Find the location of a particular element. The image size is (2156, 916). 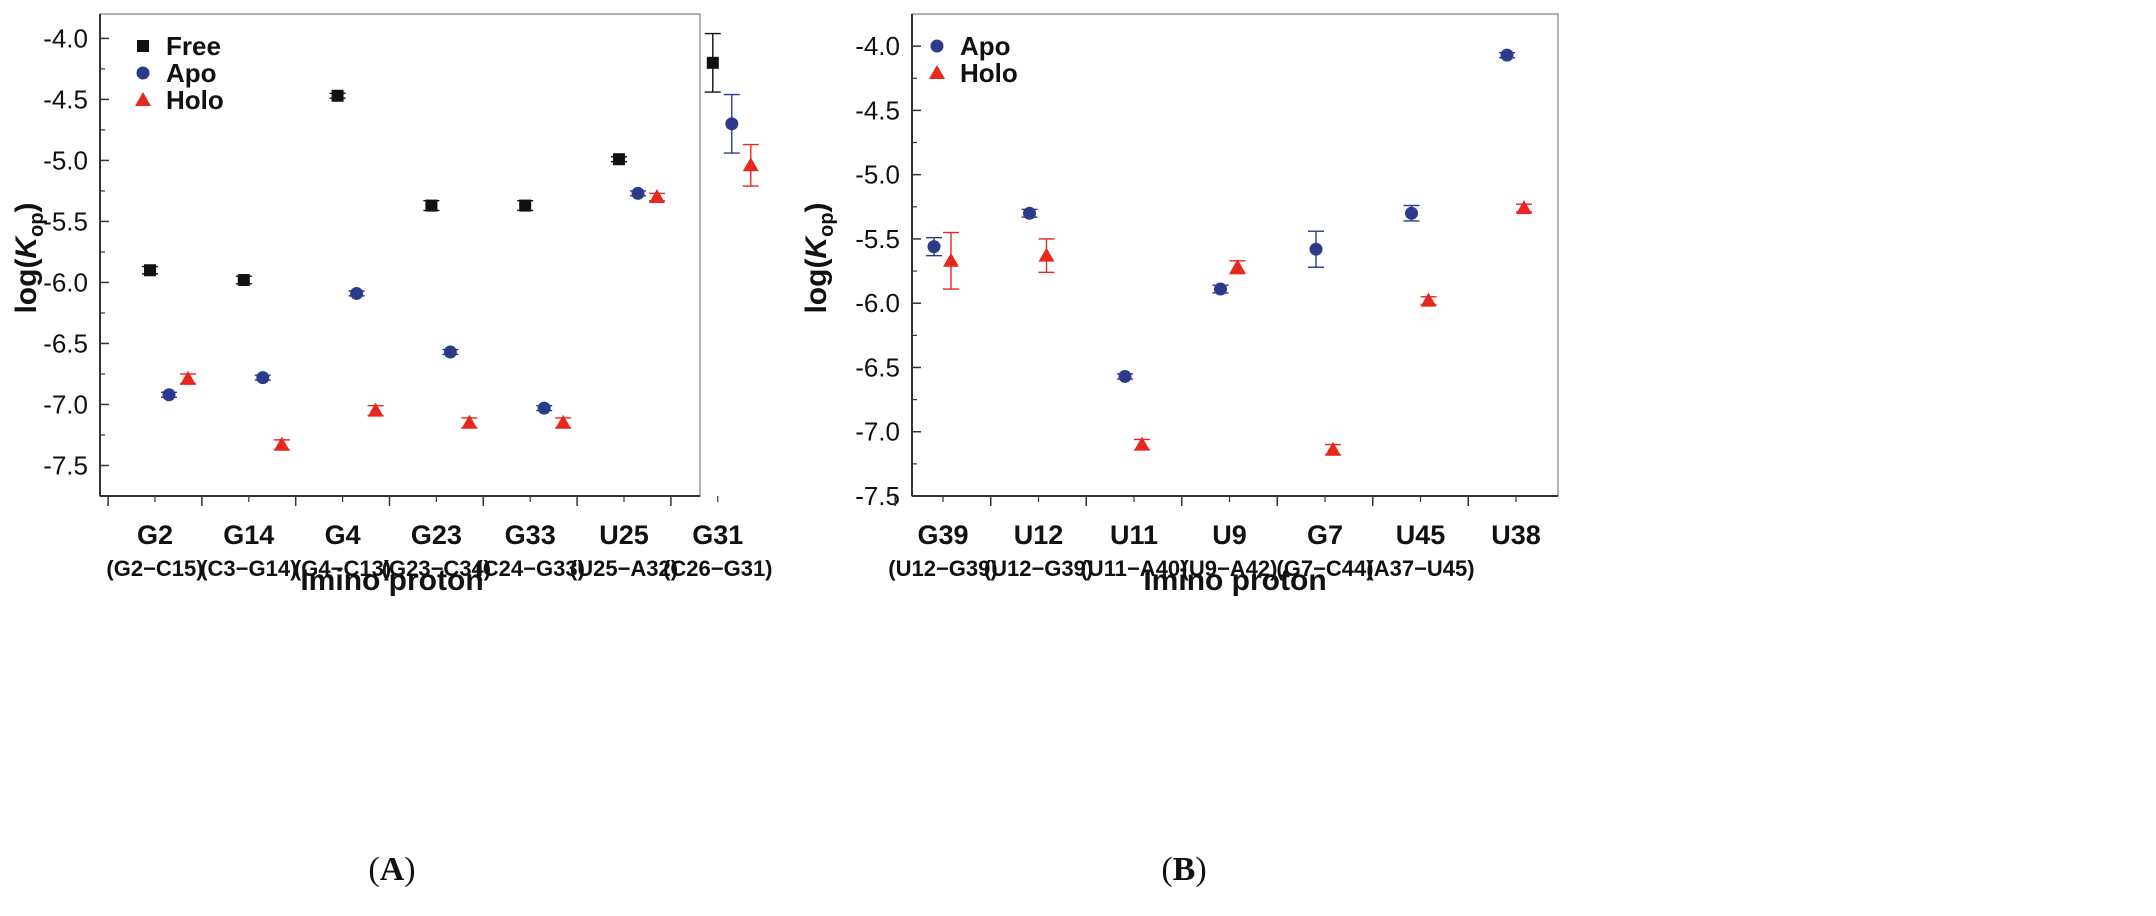

x-category-label: U11 is located at coordinates (1134, 535).